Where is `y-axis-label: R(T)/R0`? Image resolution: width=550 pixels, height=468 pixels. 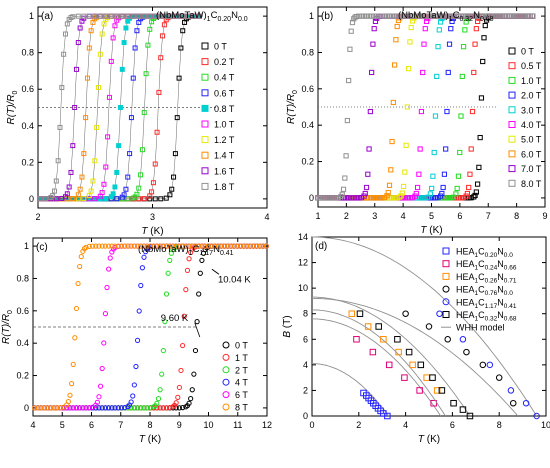
y-axis-label: R(T)/R0 is located at coordinates (12, 107).